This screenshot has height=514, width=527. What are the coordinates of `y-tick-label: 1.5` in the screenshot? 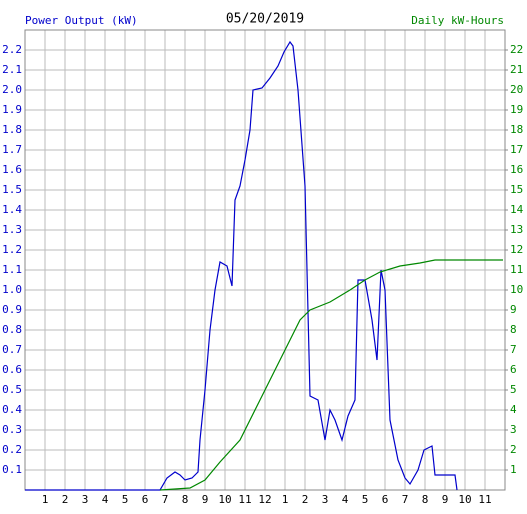 It's located at (12, 189).